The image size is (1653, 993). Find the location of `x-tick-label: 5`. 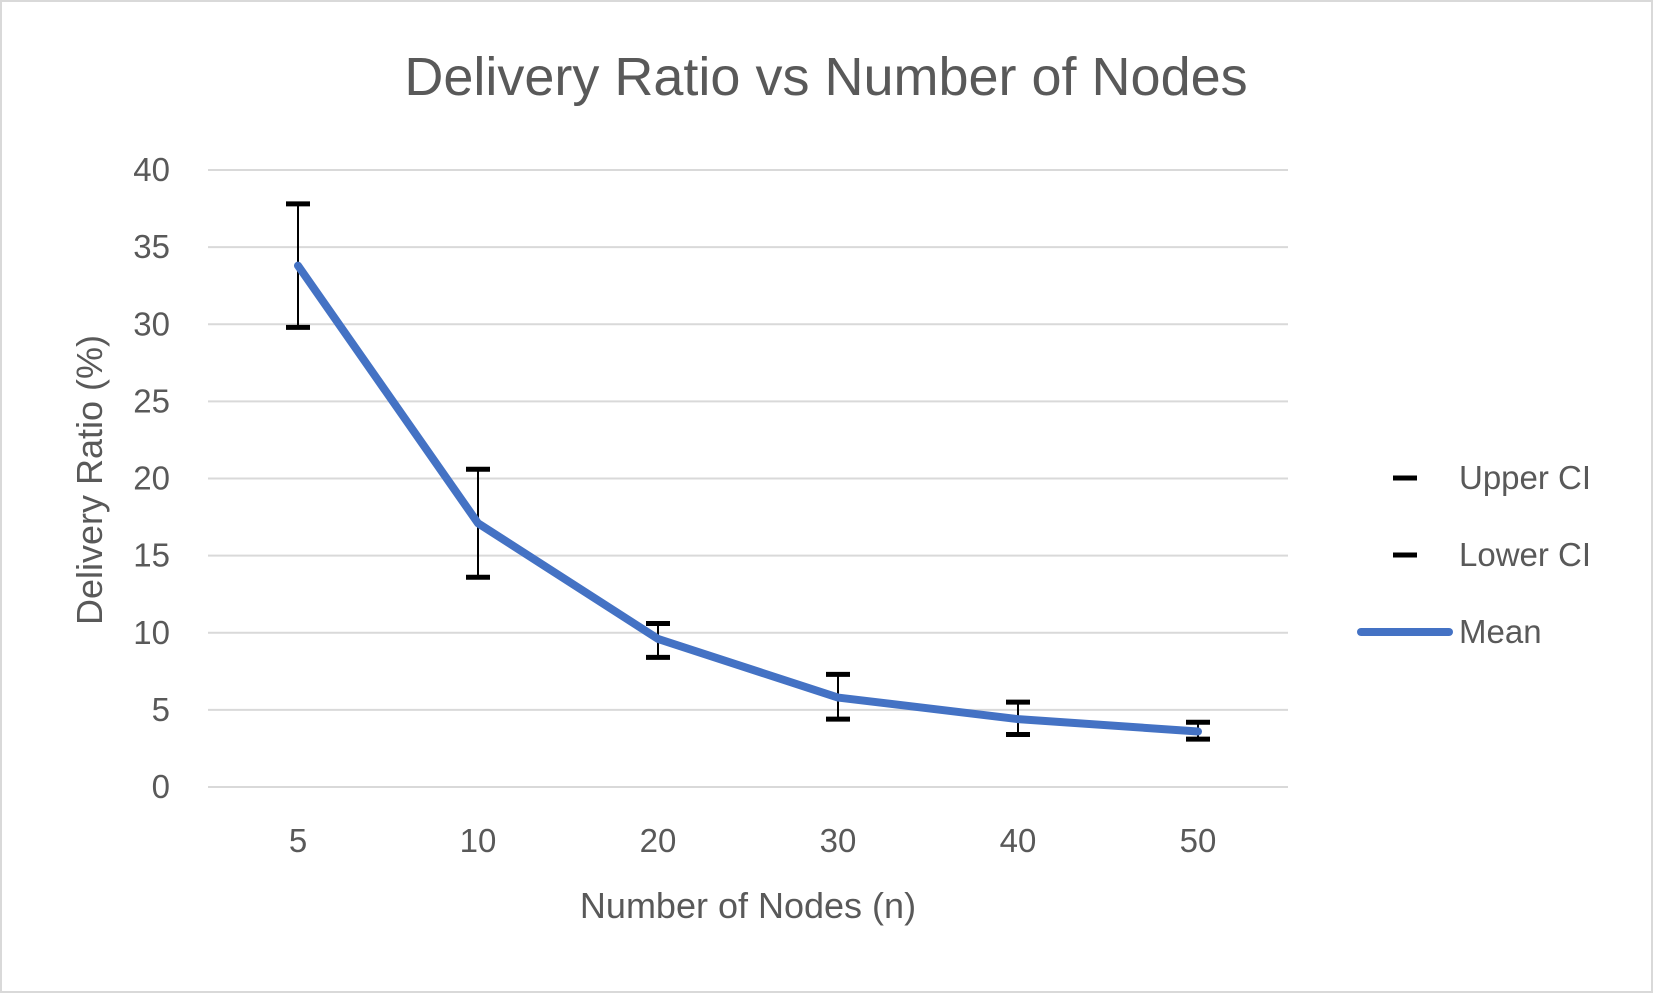

x-tick-label: 5 is located at coordinates (298, 840).